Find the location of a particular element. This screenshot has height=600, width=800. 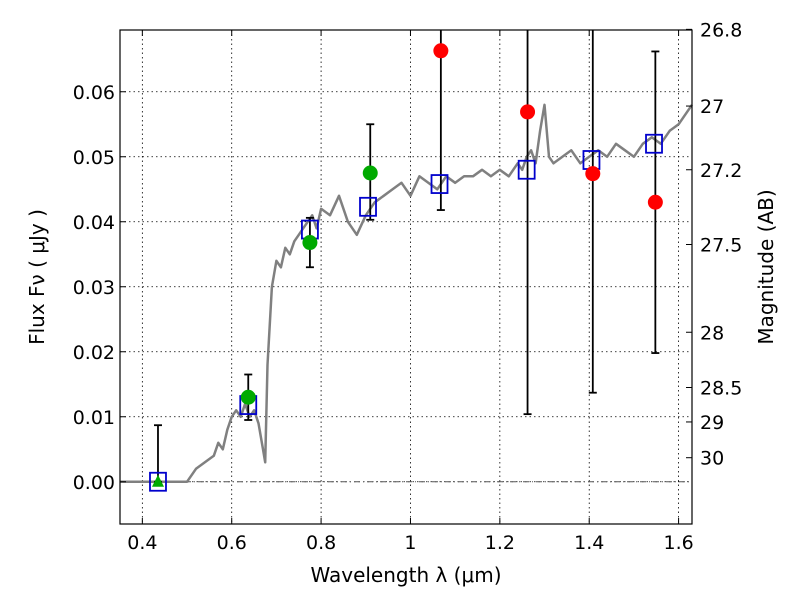

y-tick-label: 0.02 is located at coordinates (94, 353).